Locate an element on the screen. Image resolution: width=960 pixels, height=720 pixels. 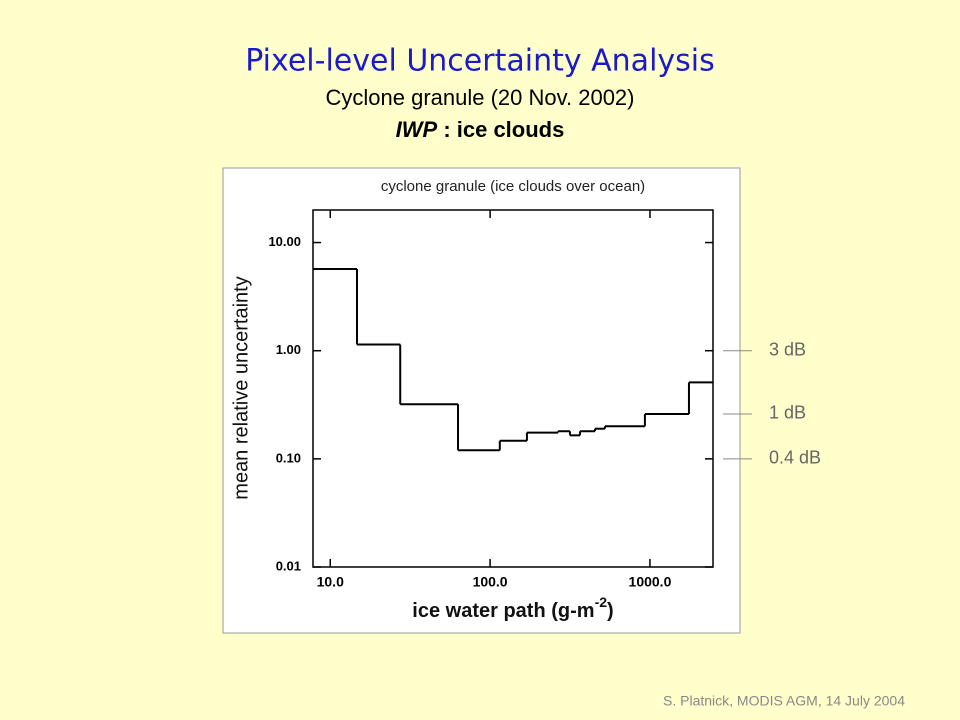
slide-heading: IWP : ice clouds is located at coordinates (480, 129).